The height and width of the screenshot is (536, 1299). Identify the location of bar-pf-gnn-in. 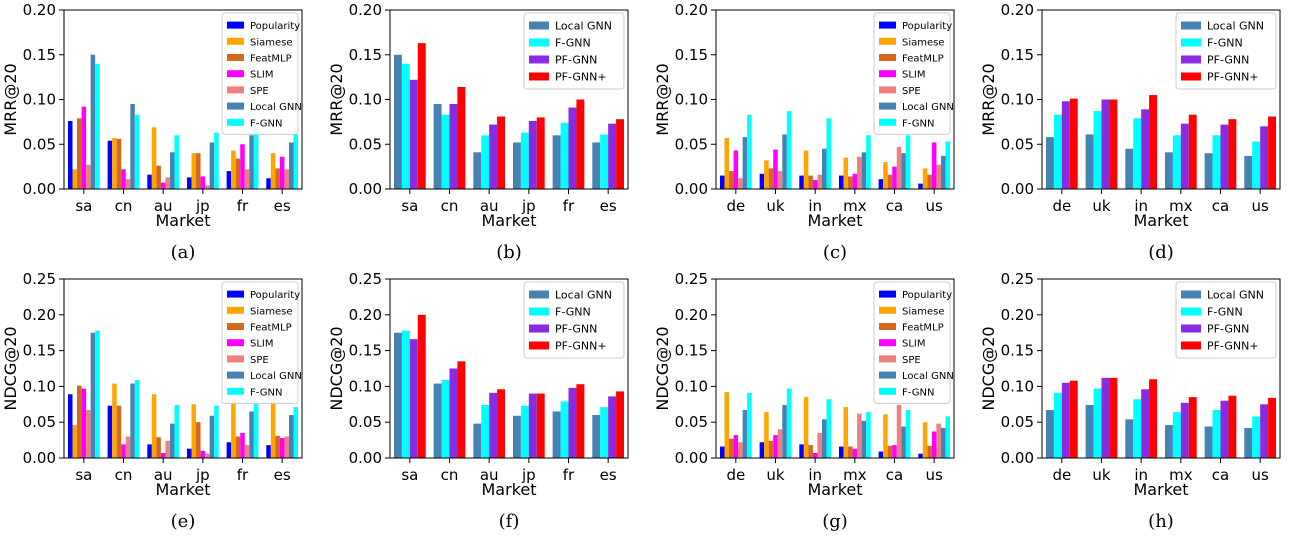
(1145, 149).